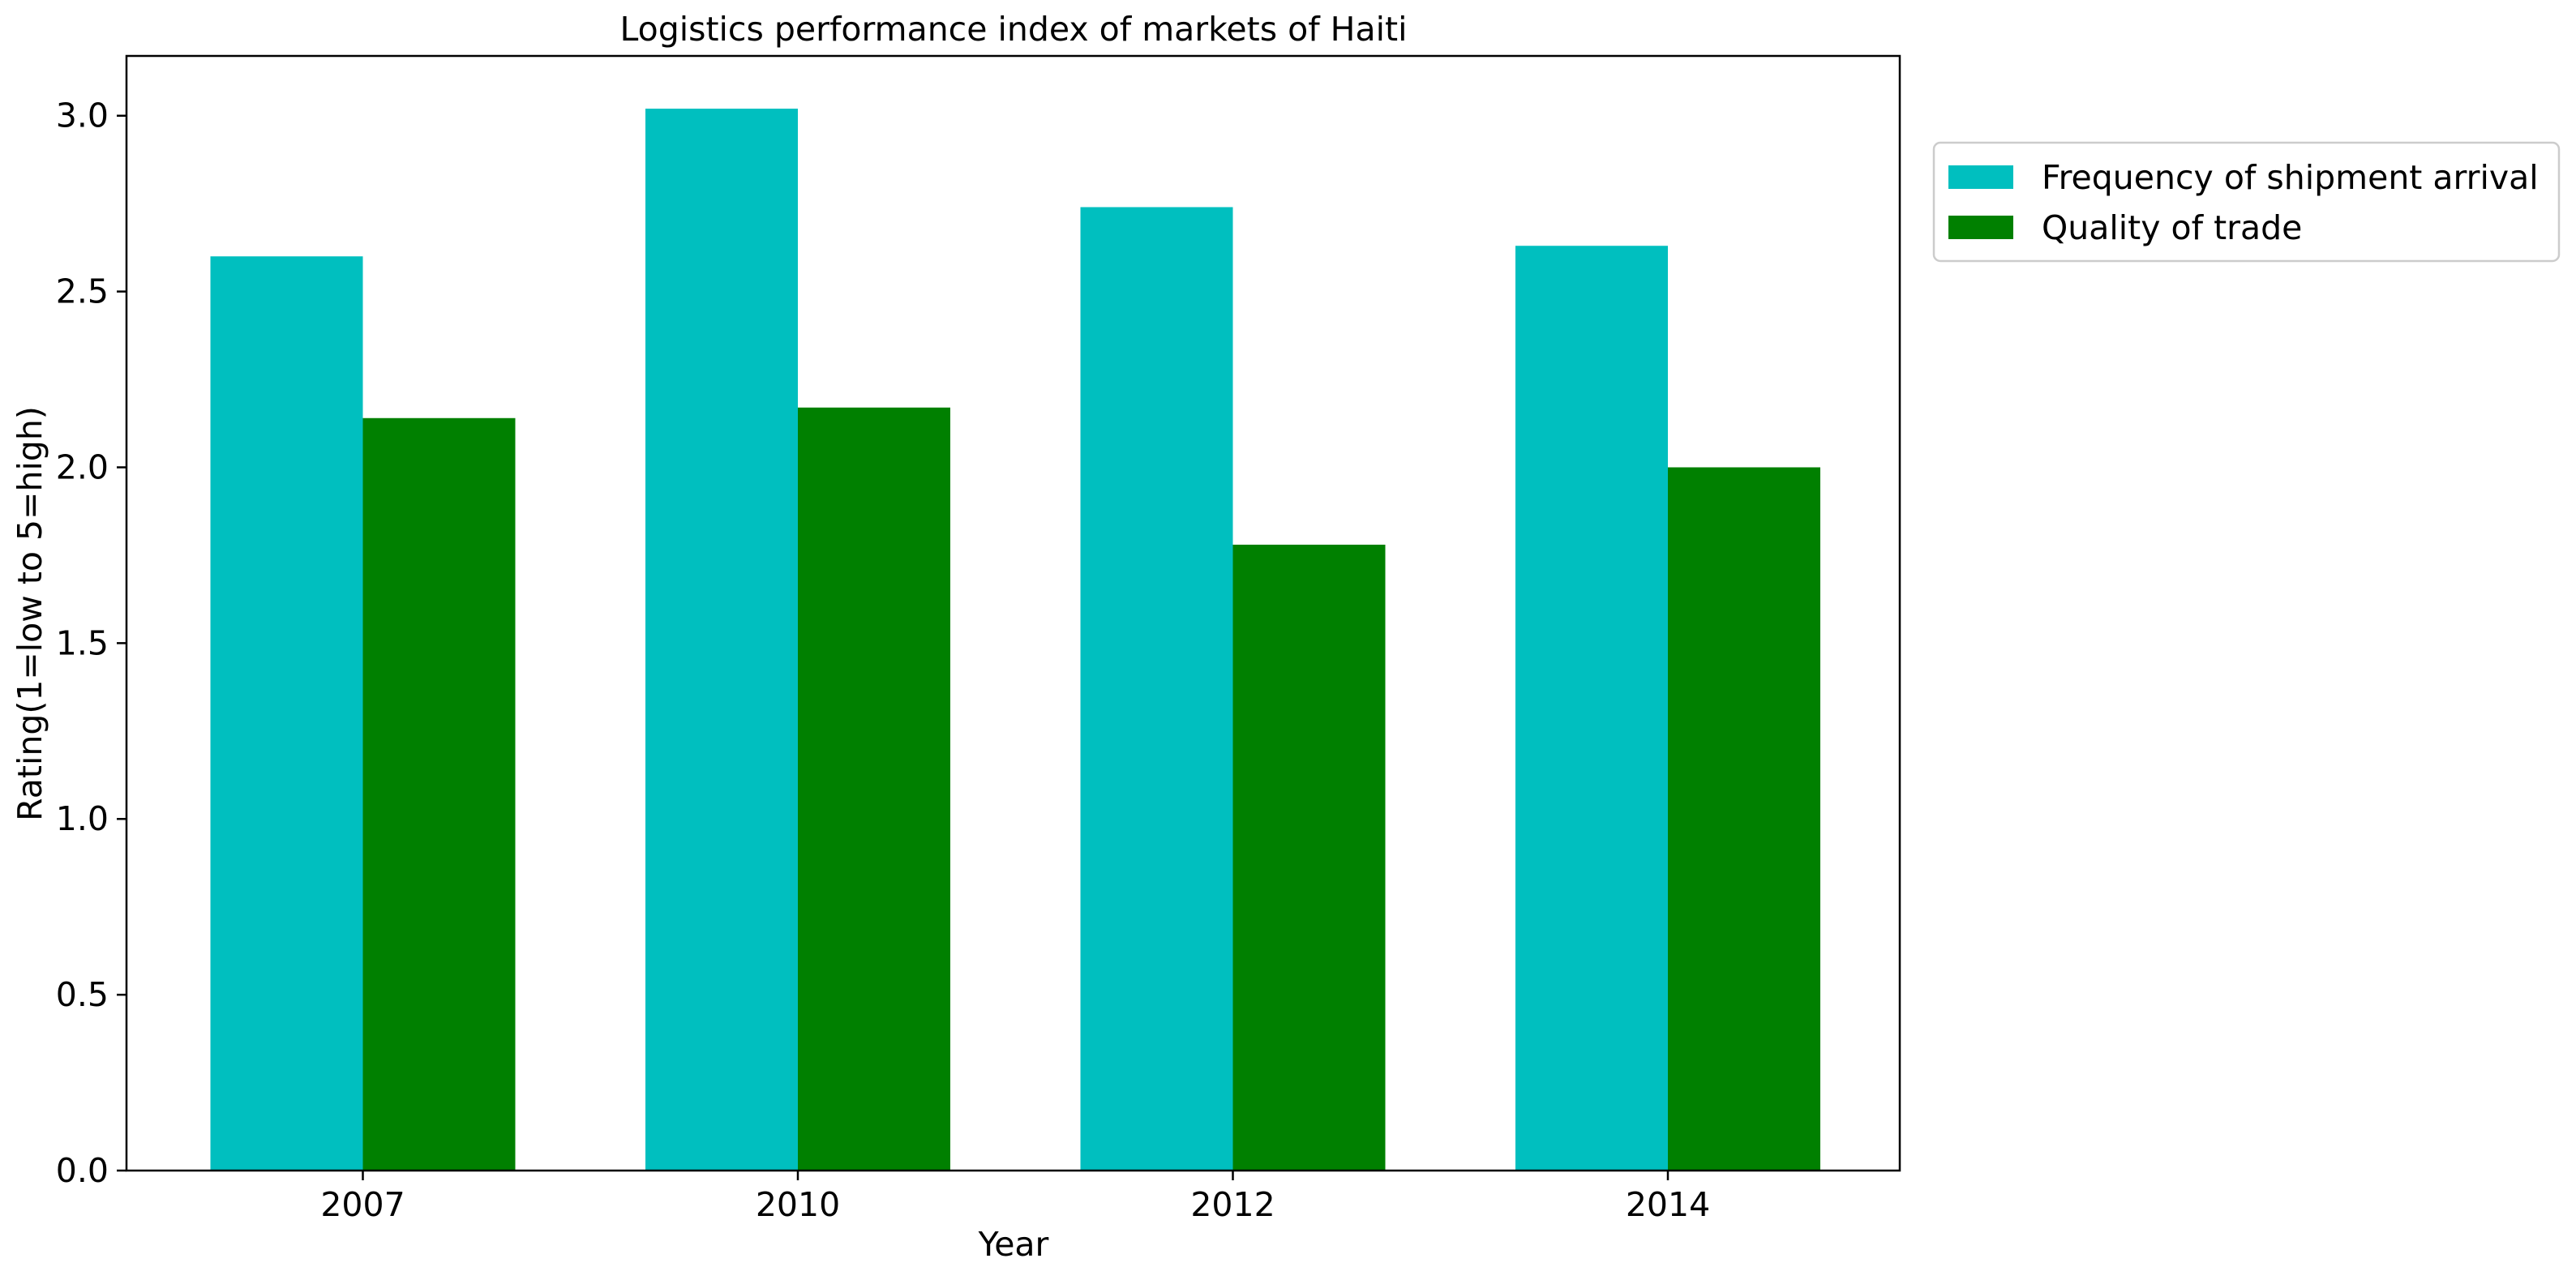 The image size is (2576, 1280). Describe the element at coordinates (82, 116) in the screenshot. I see `y-tick-label: 3.0` at that location.